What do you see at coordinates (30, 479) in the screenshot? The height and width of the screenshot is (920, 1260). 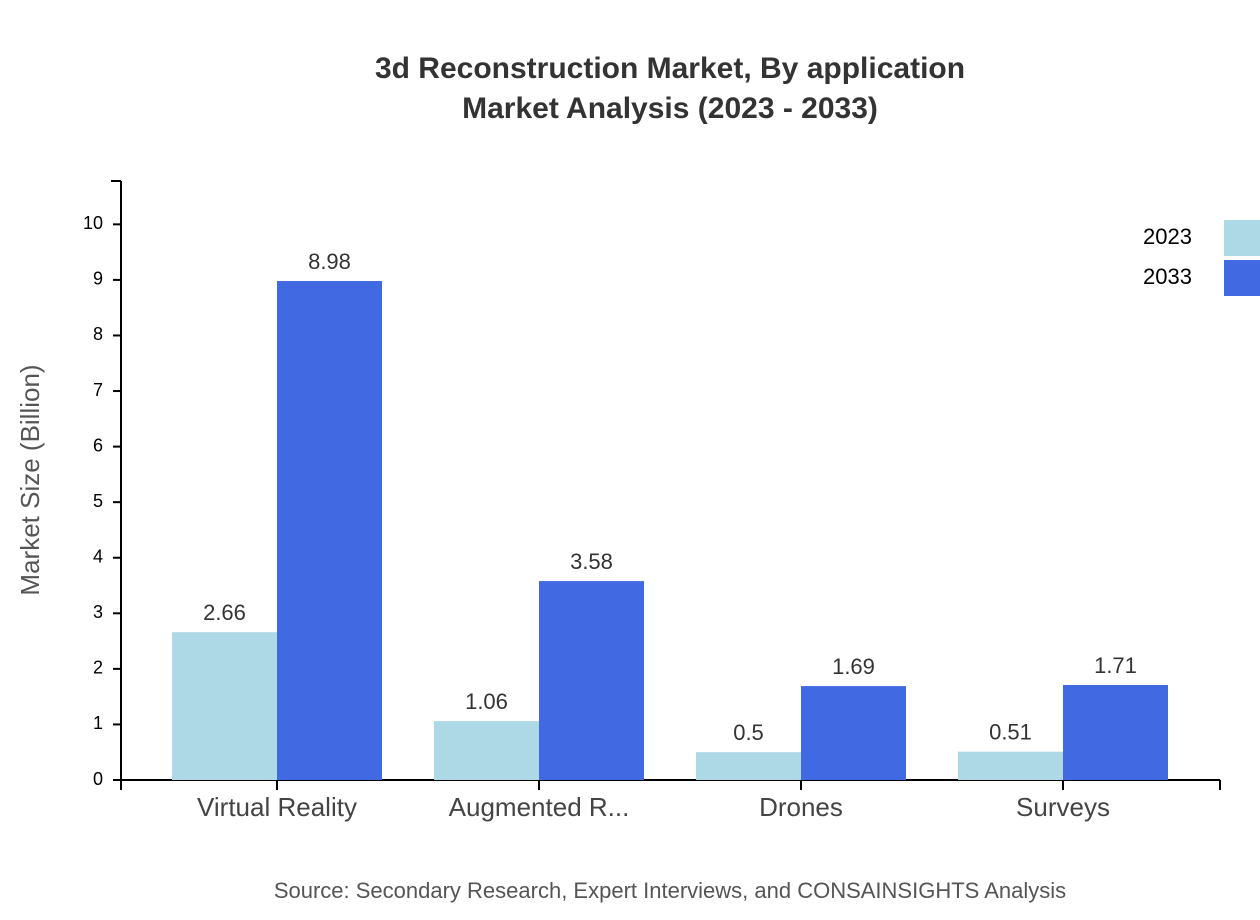 I see `y-axis-label: Market Size (Billion)` at bounding box center [30, 479].